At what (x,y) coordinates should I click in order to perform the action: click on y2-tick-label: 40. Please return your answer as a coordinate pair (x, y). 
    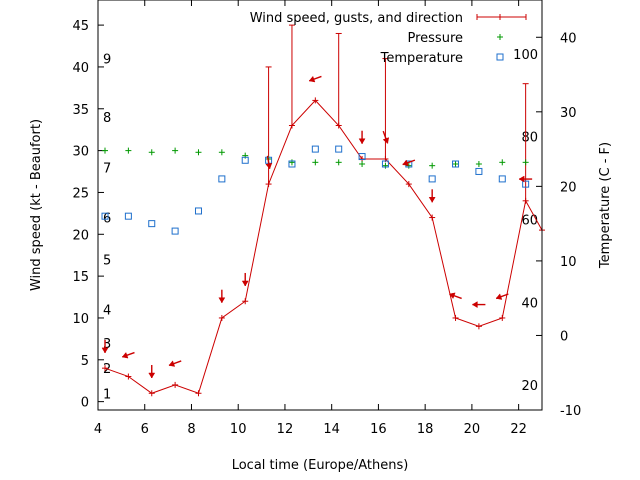
    Looking at the image, I should click on (568, 38).